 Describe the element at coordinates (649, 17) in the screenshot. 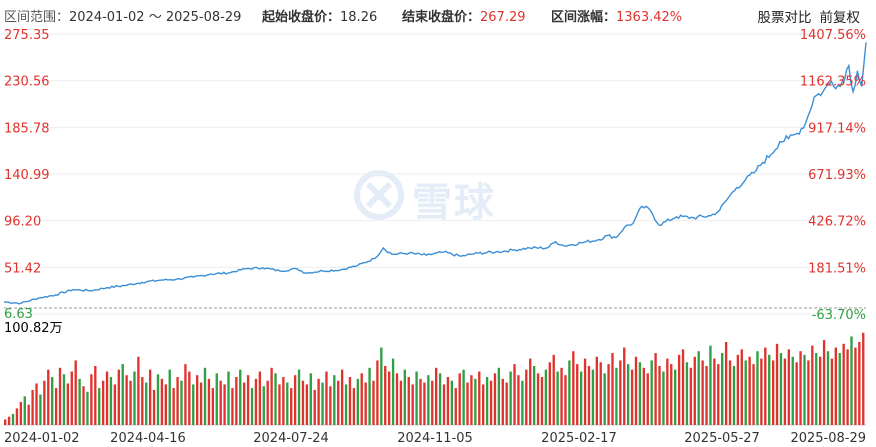

I see `change-value: 1363.42%` at that location.